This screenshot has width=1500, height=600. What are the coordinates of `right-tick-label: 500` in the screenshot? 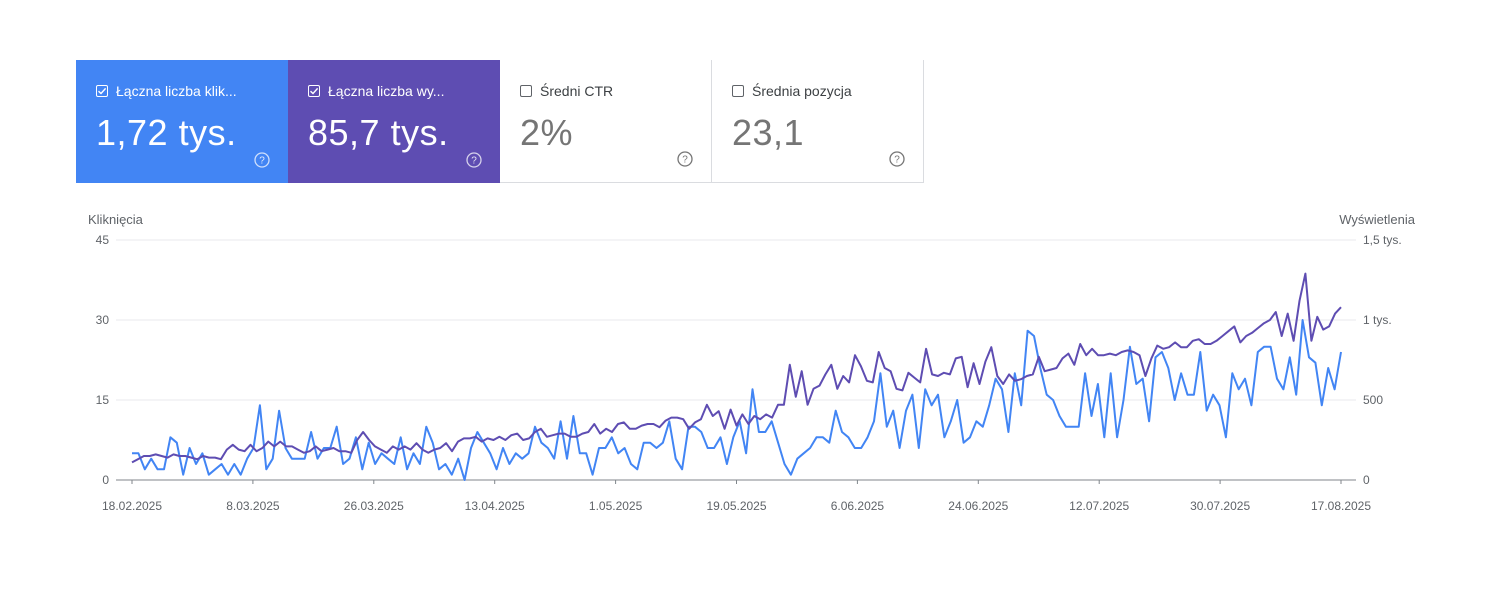 It's located at (1373, 400).